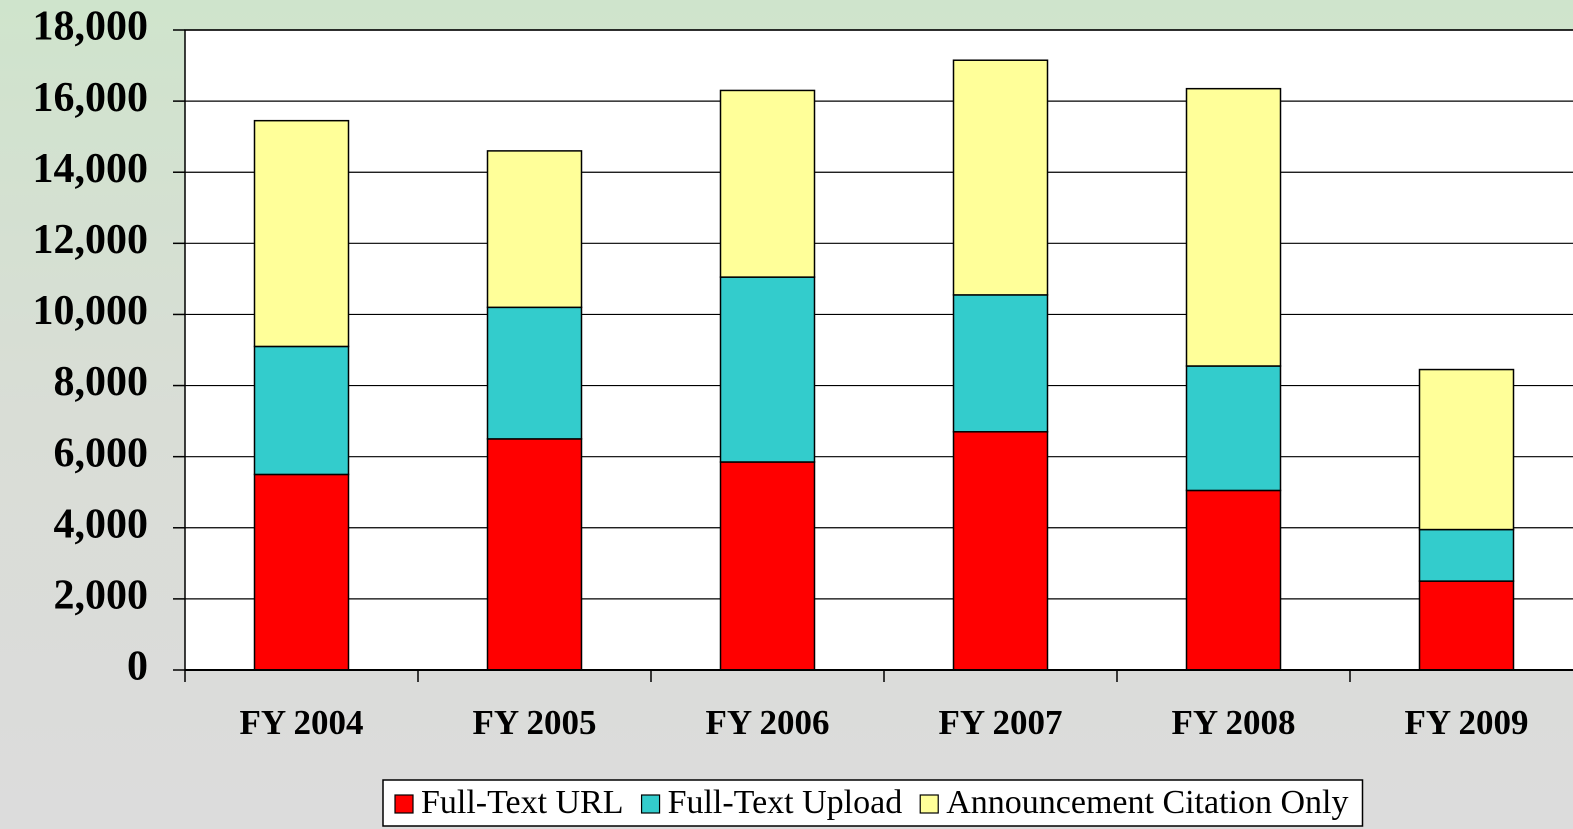 The image size is (1573, 829). What do you see at coordinates (91, 311) in the screenshot?
I see `y-tick-label: 10,000` at bounding box center [91, 311].